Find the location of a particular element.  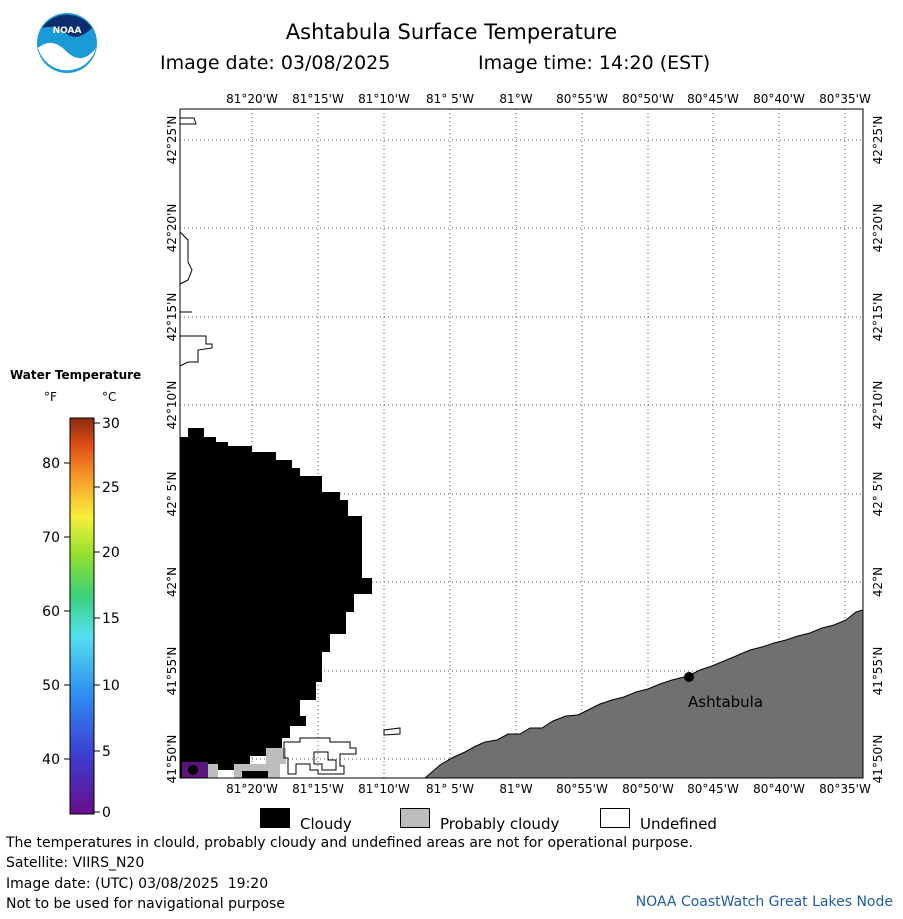

f-tick-label: 60 is located at coordinates (51, 612).